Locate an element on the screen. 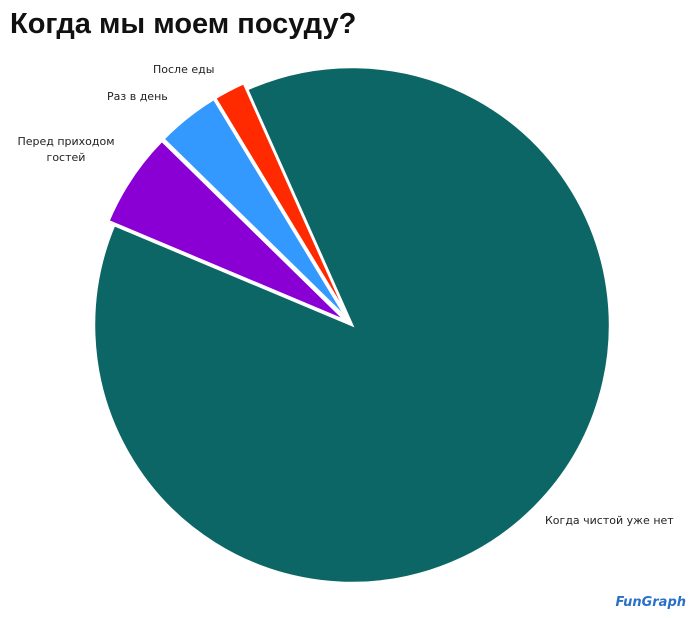 Image resolution: width=700 pixels, height=618 pixels. chart-title: Когда мы моем посуду? is located at coordinates (183, 24).